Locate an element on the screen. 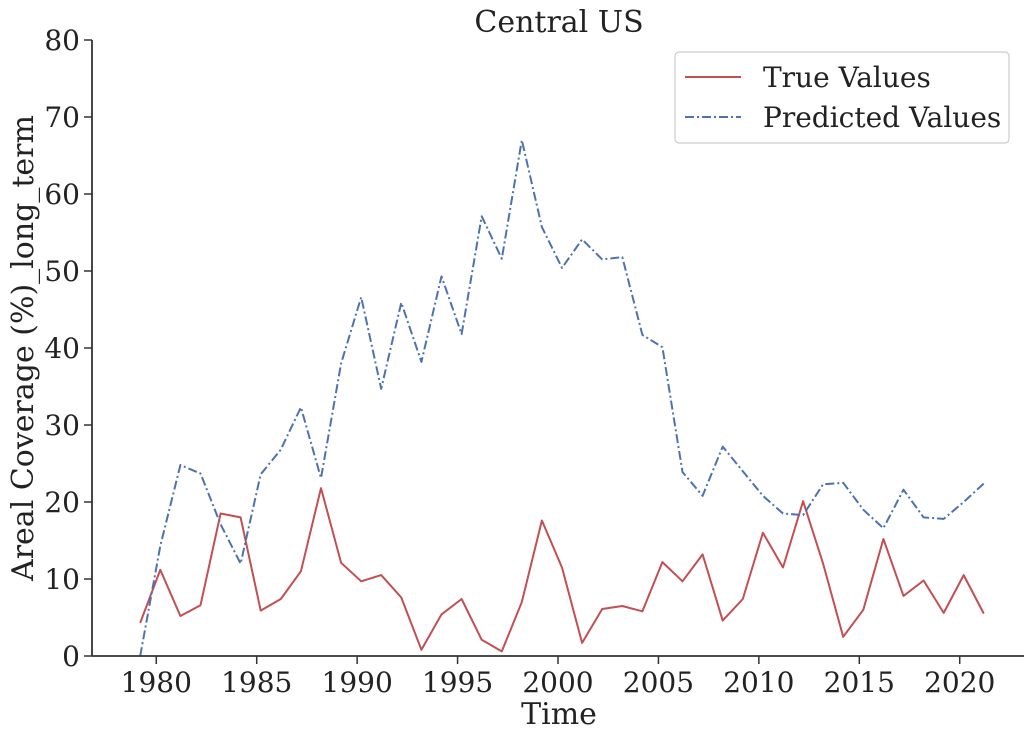 The width and height of the screenshot is (1034, 740). y-tick-label: 30 is located at coordinates (62, 425).